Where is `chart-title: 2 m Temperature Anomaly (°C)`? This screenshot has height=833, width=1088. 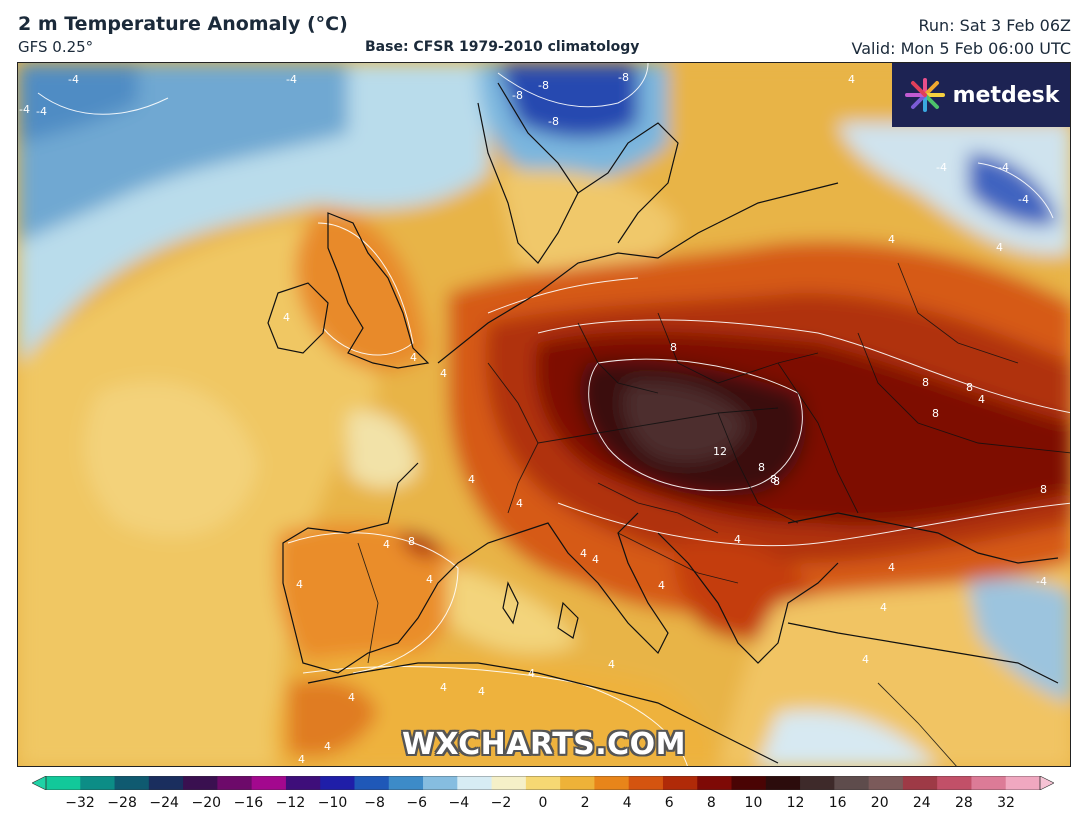
chart-title: 2 m Temperature Anomaly (°C) is located at coordinates (183, 24).